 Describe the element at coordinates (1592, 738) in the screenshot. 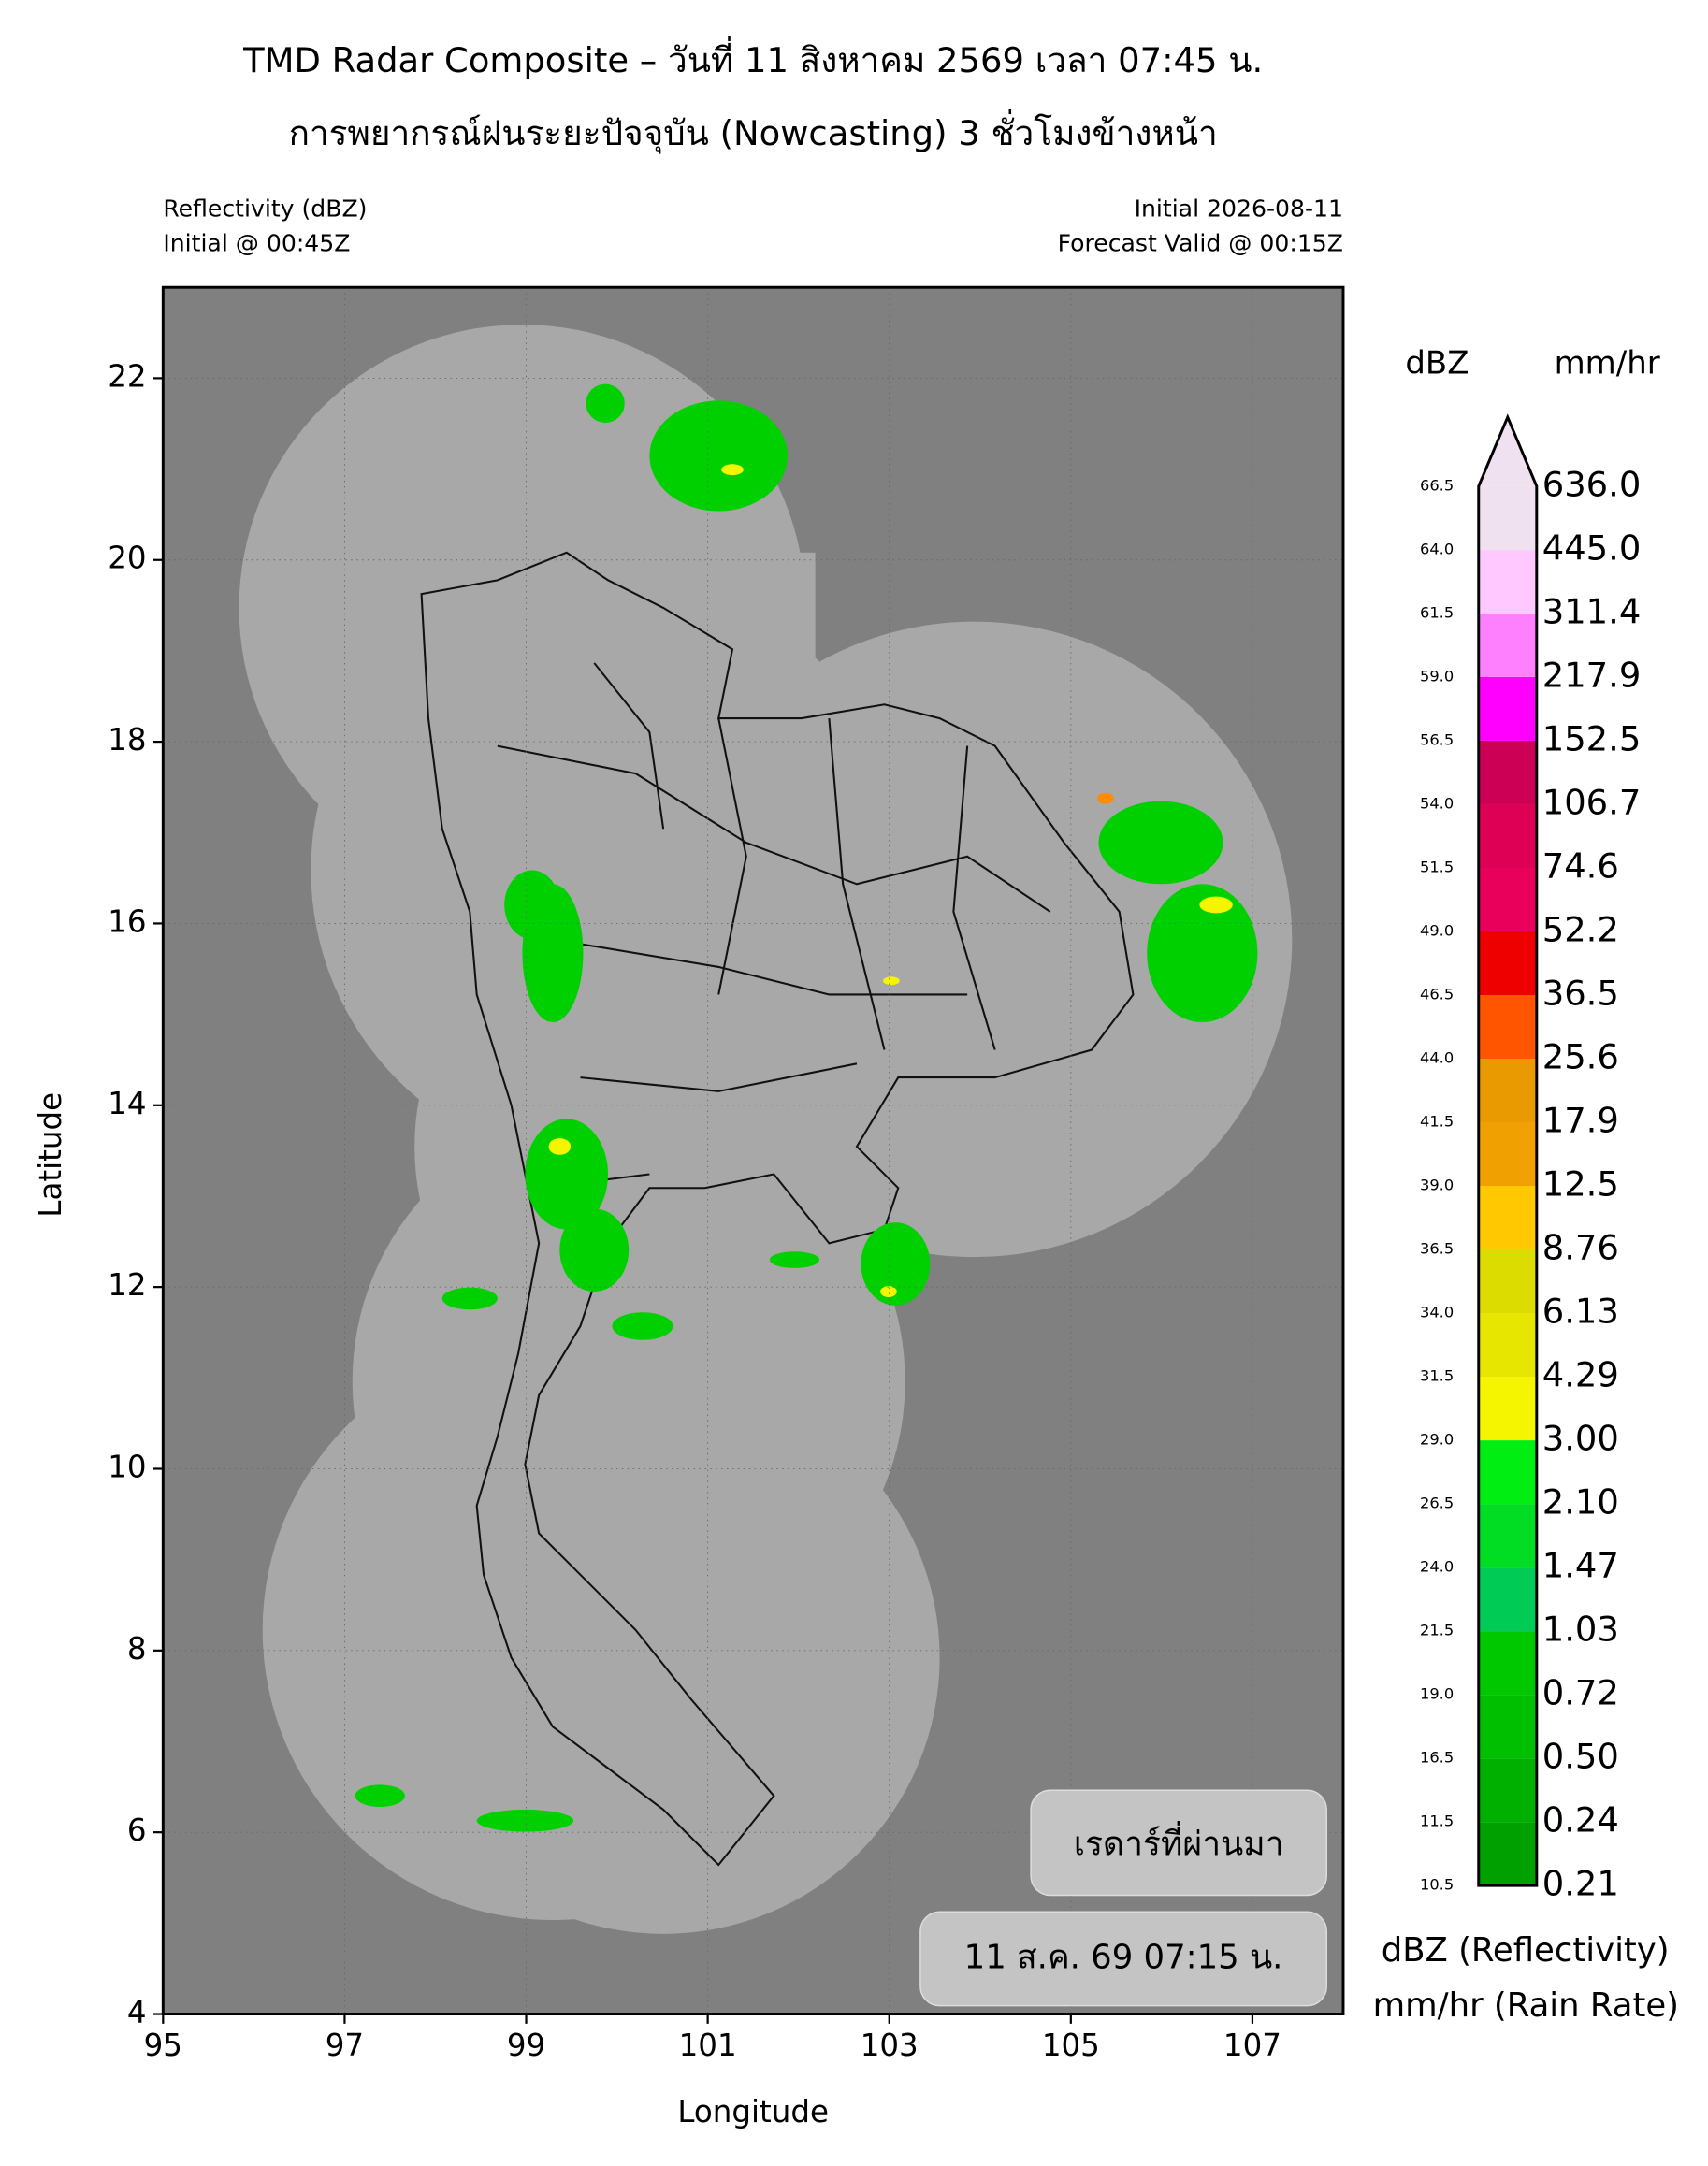

I see `rain-tick-label: 152.5` at that location.